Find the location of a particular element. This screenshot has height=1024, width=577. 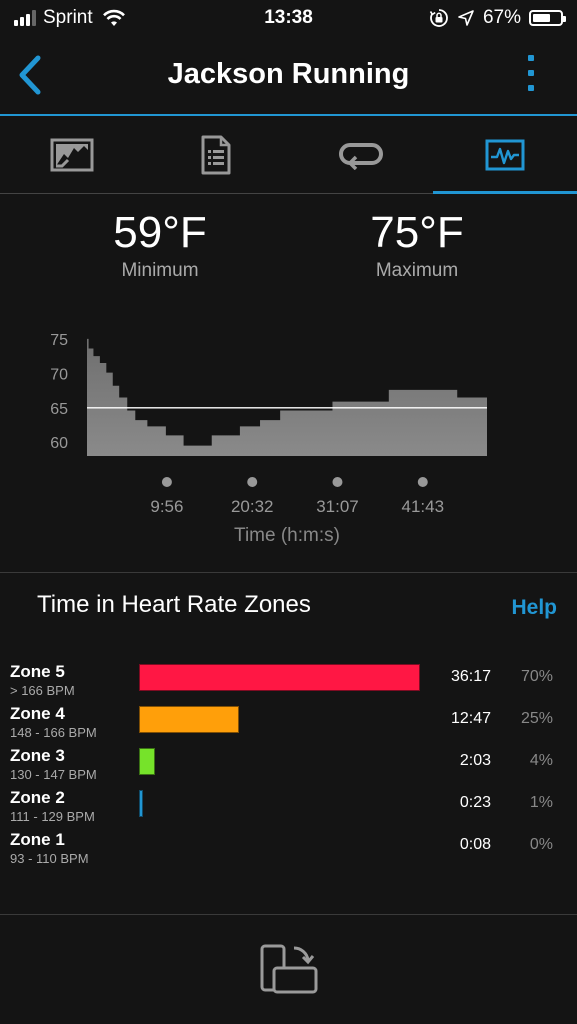

zone-name: Zone 1 is located at coordinates (37, 839).